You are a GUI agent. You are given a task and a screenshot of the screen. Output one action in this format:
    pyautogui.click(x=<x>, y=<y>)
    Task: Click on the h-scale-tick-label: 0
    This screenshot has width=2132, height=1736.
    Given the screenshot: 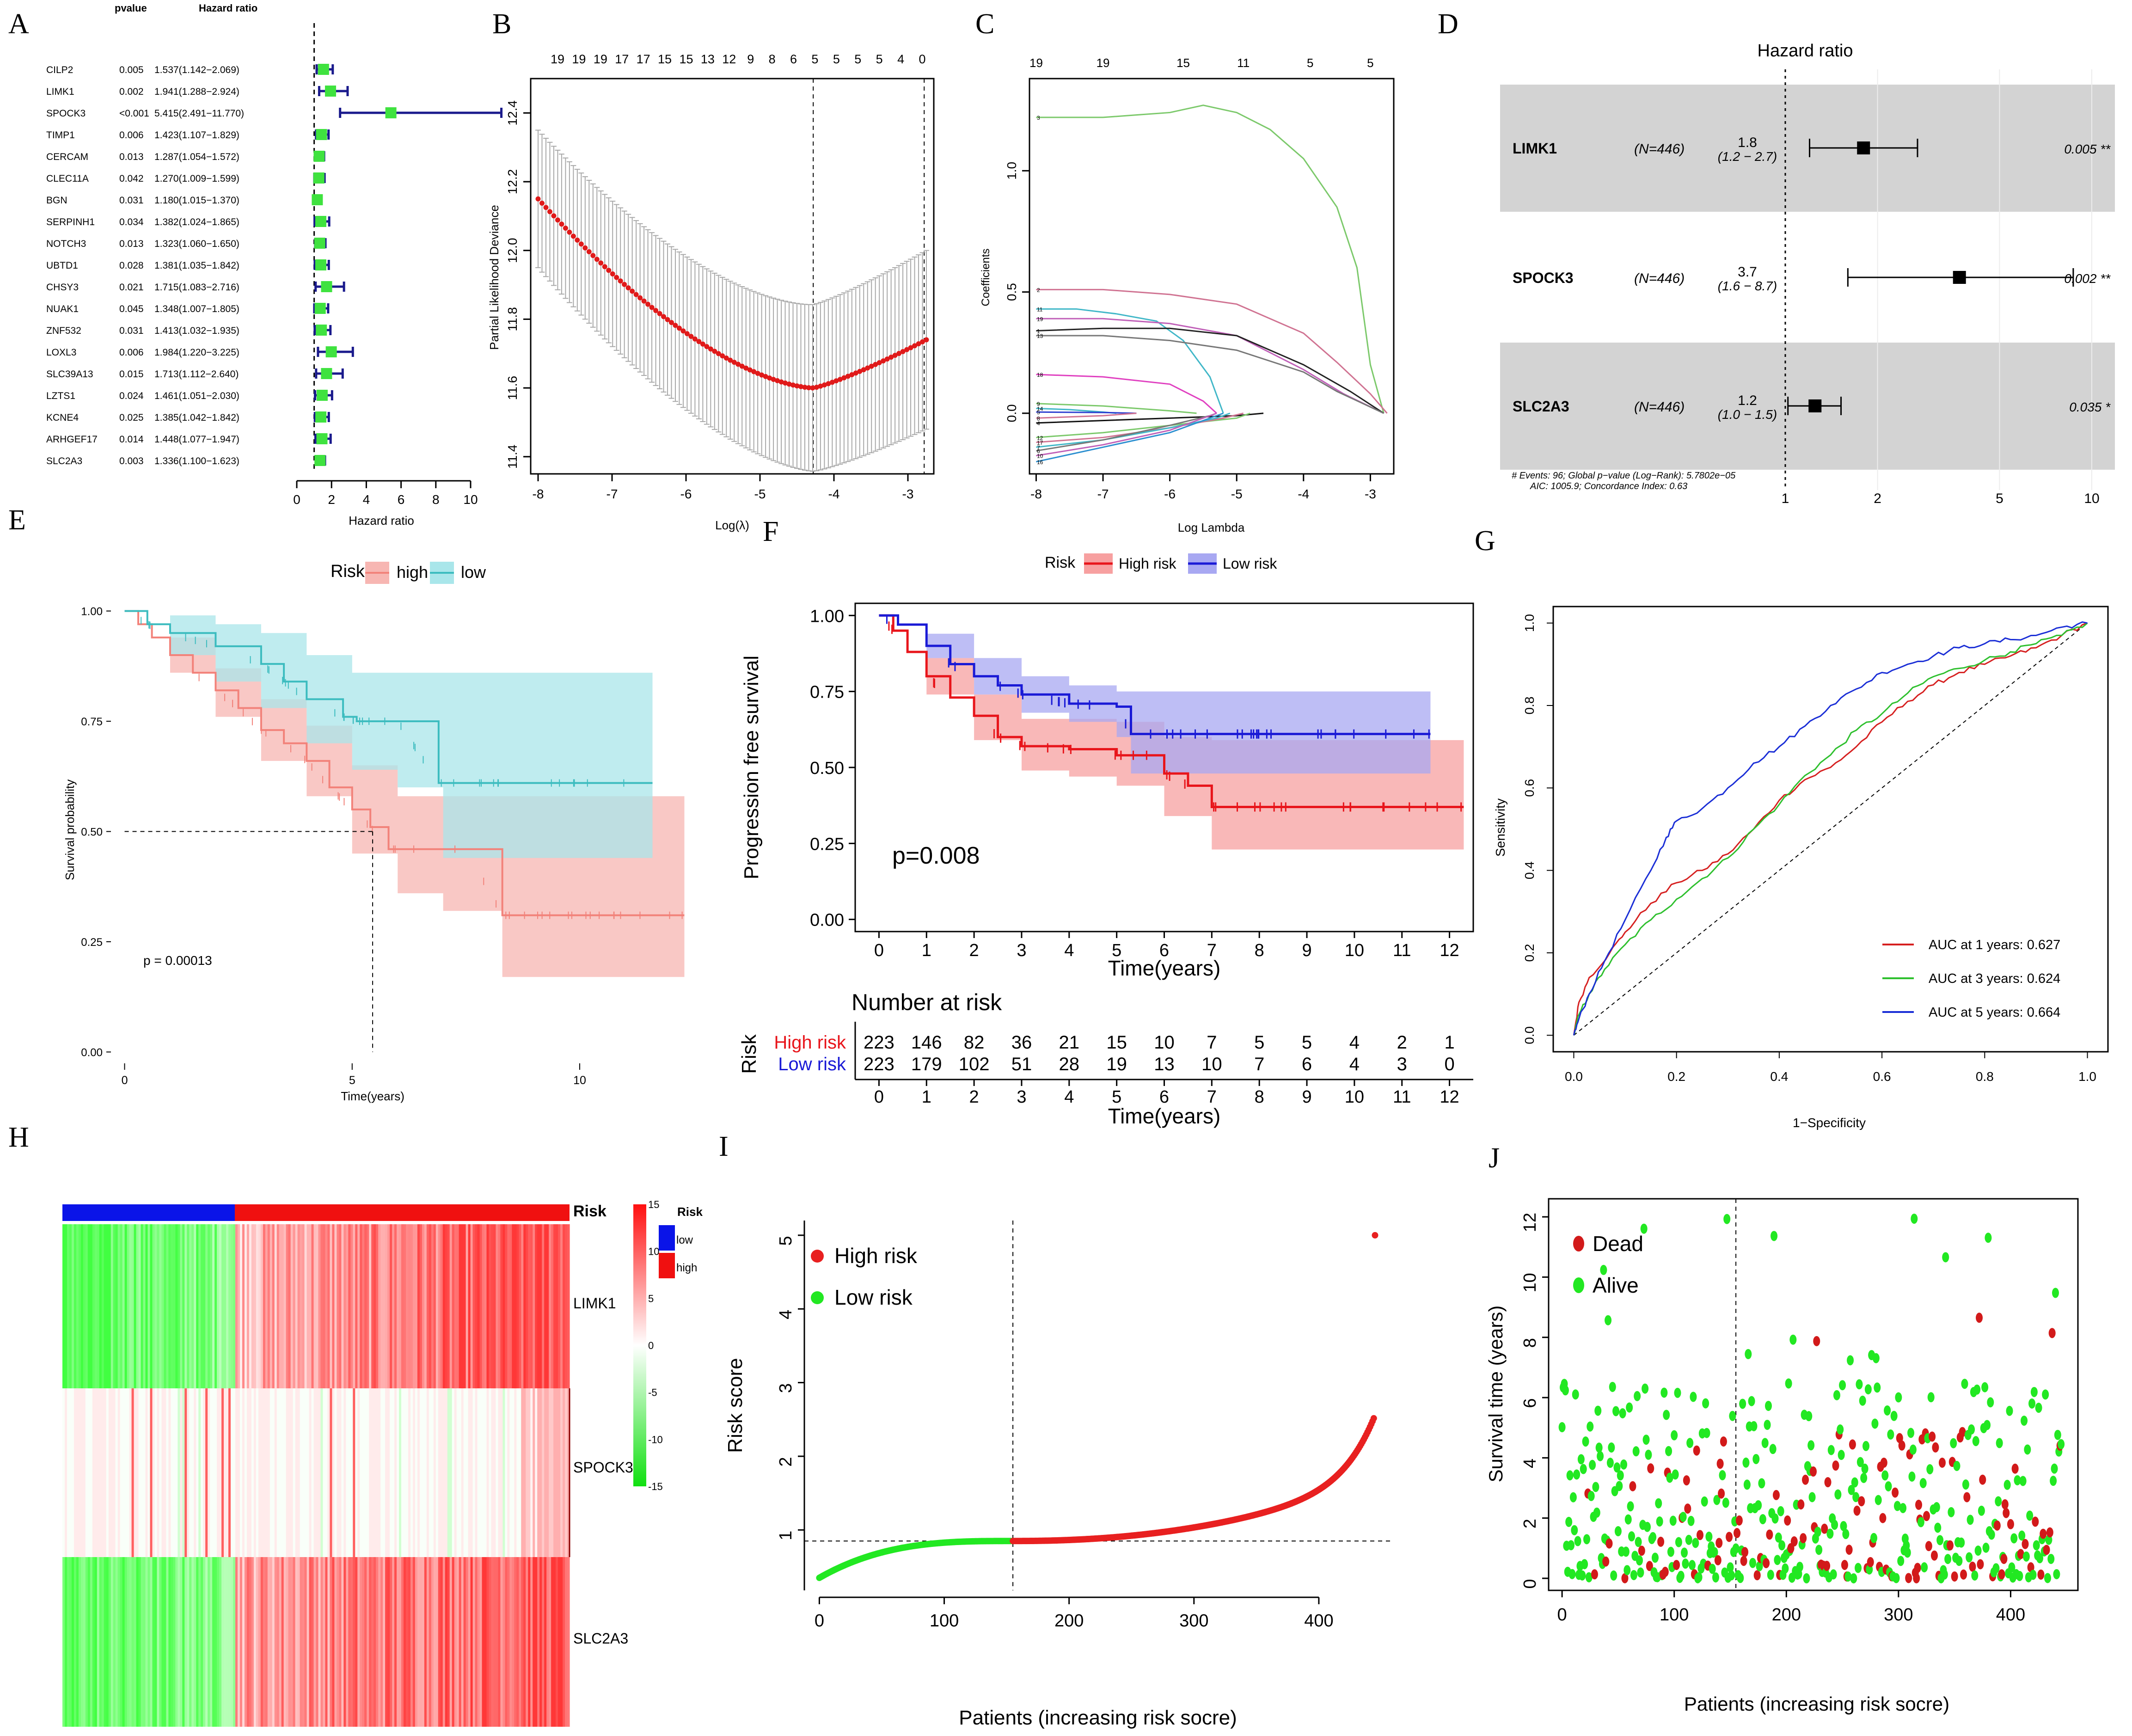 What is the action you would take?
    pyautogui.click(x=651, y=1345)
    